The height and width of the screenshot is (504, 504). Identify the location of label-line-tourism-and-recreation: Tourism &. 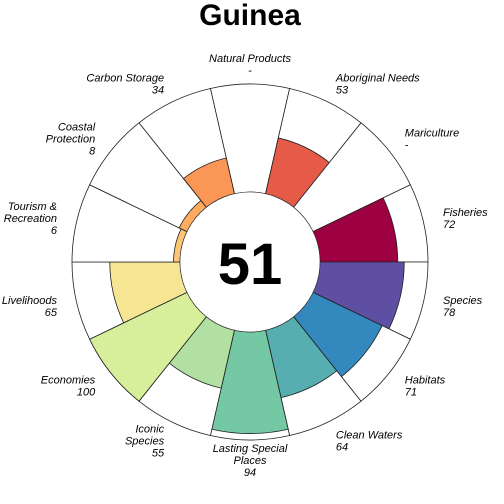
(32, 207).